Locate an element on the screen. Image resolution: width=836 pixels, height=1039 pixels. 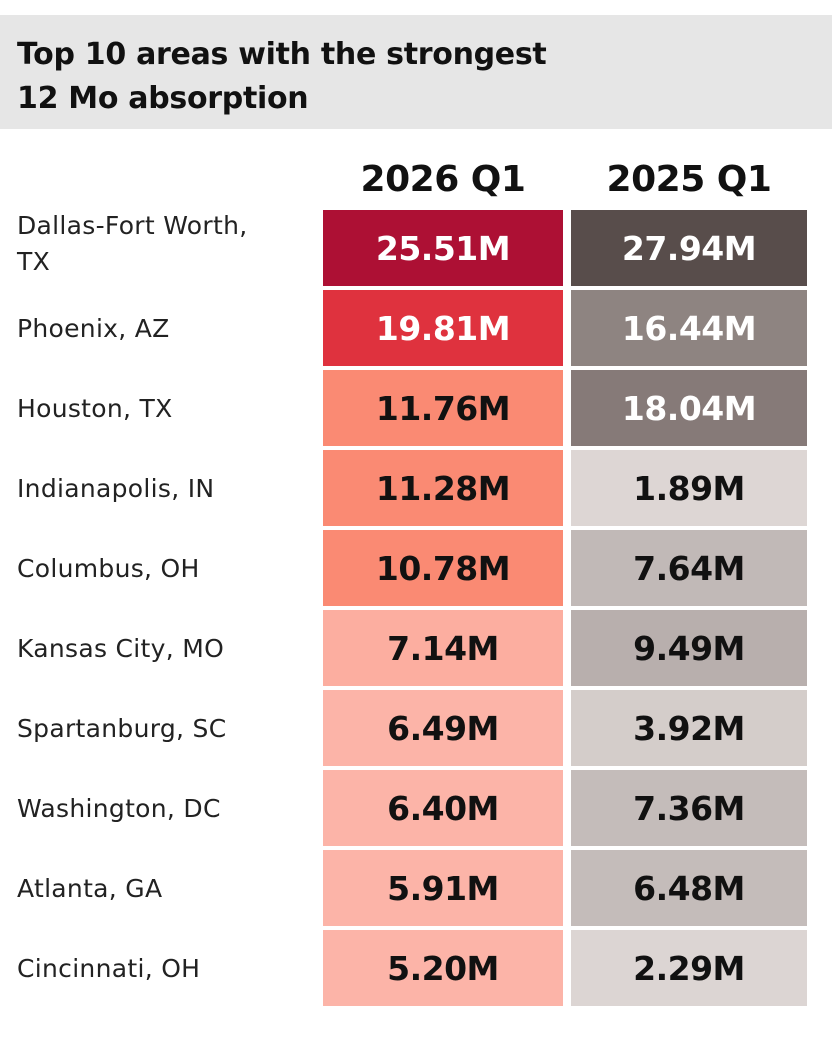
cell-2026-q1: 11.28M is located at coordinates (443, 488).